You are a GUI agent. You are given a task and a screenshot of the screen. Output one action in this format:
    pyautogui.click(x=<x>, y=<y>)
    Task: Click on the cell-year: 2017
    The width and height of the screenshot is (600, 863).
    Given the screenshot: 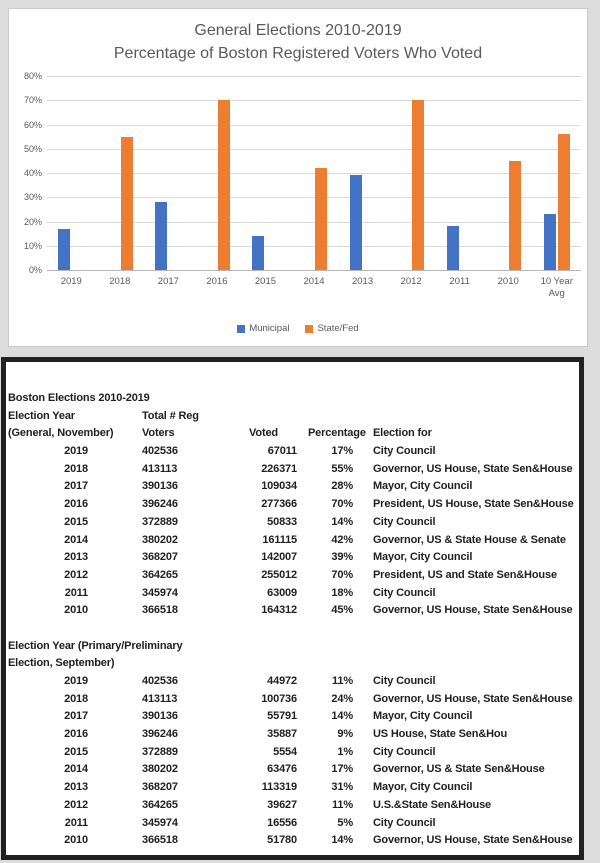 What is the action you would take?
    pyautogui.click(x=76, y=716)
    